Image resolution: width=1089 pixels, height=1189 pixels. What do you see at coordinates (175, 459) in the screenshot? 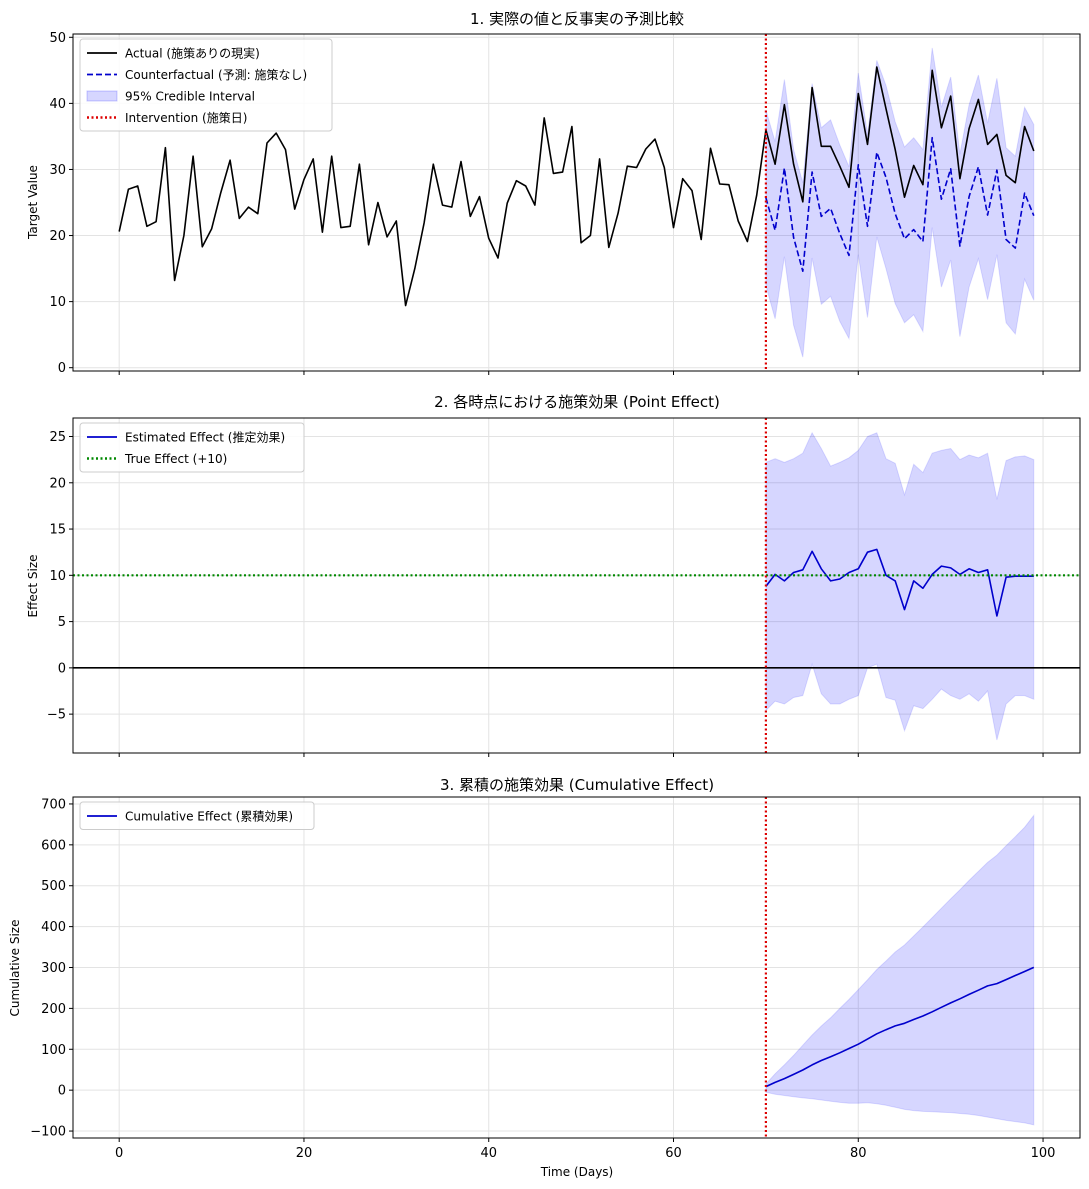
I see `legend-label: True Effect (+10)` at bounding box center [175, 459].